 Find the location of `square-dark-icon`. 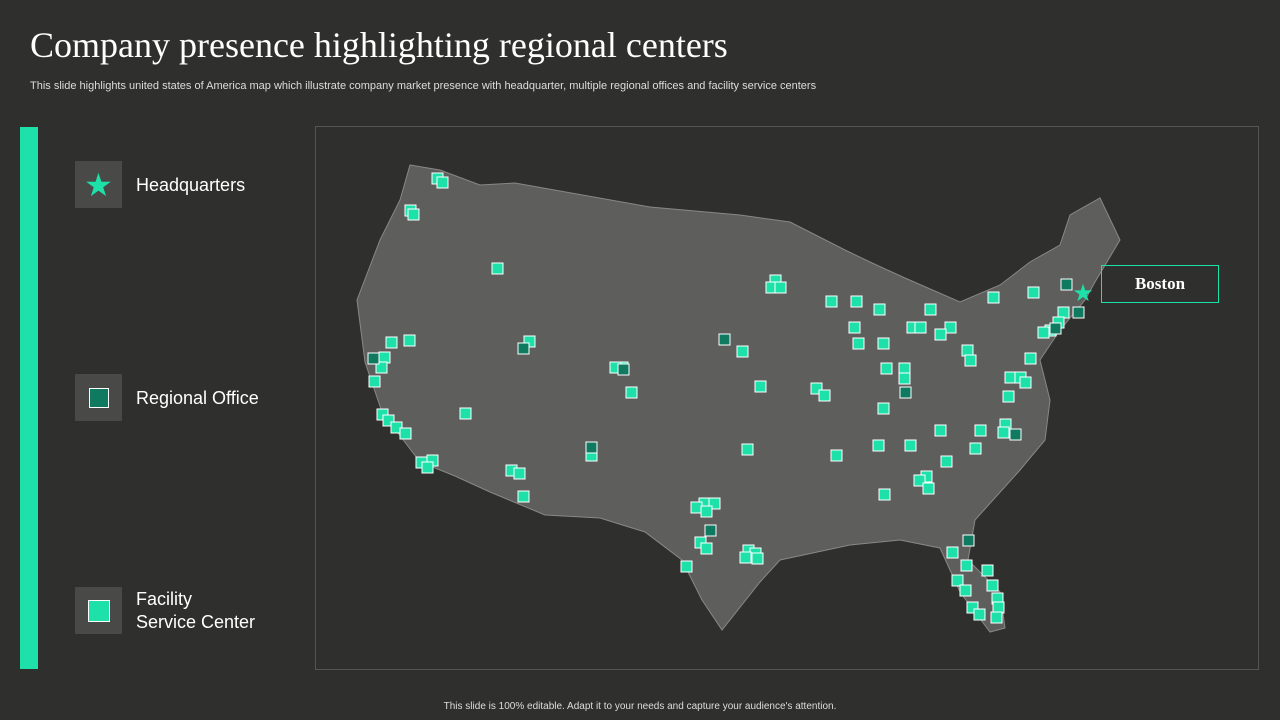

square-dark-icon is located at coordinates (98, 397).